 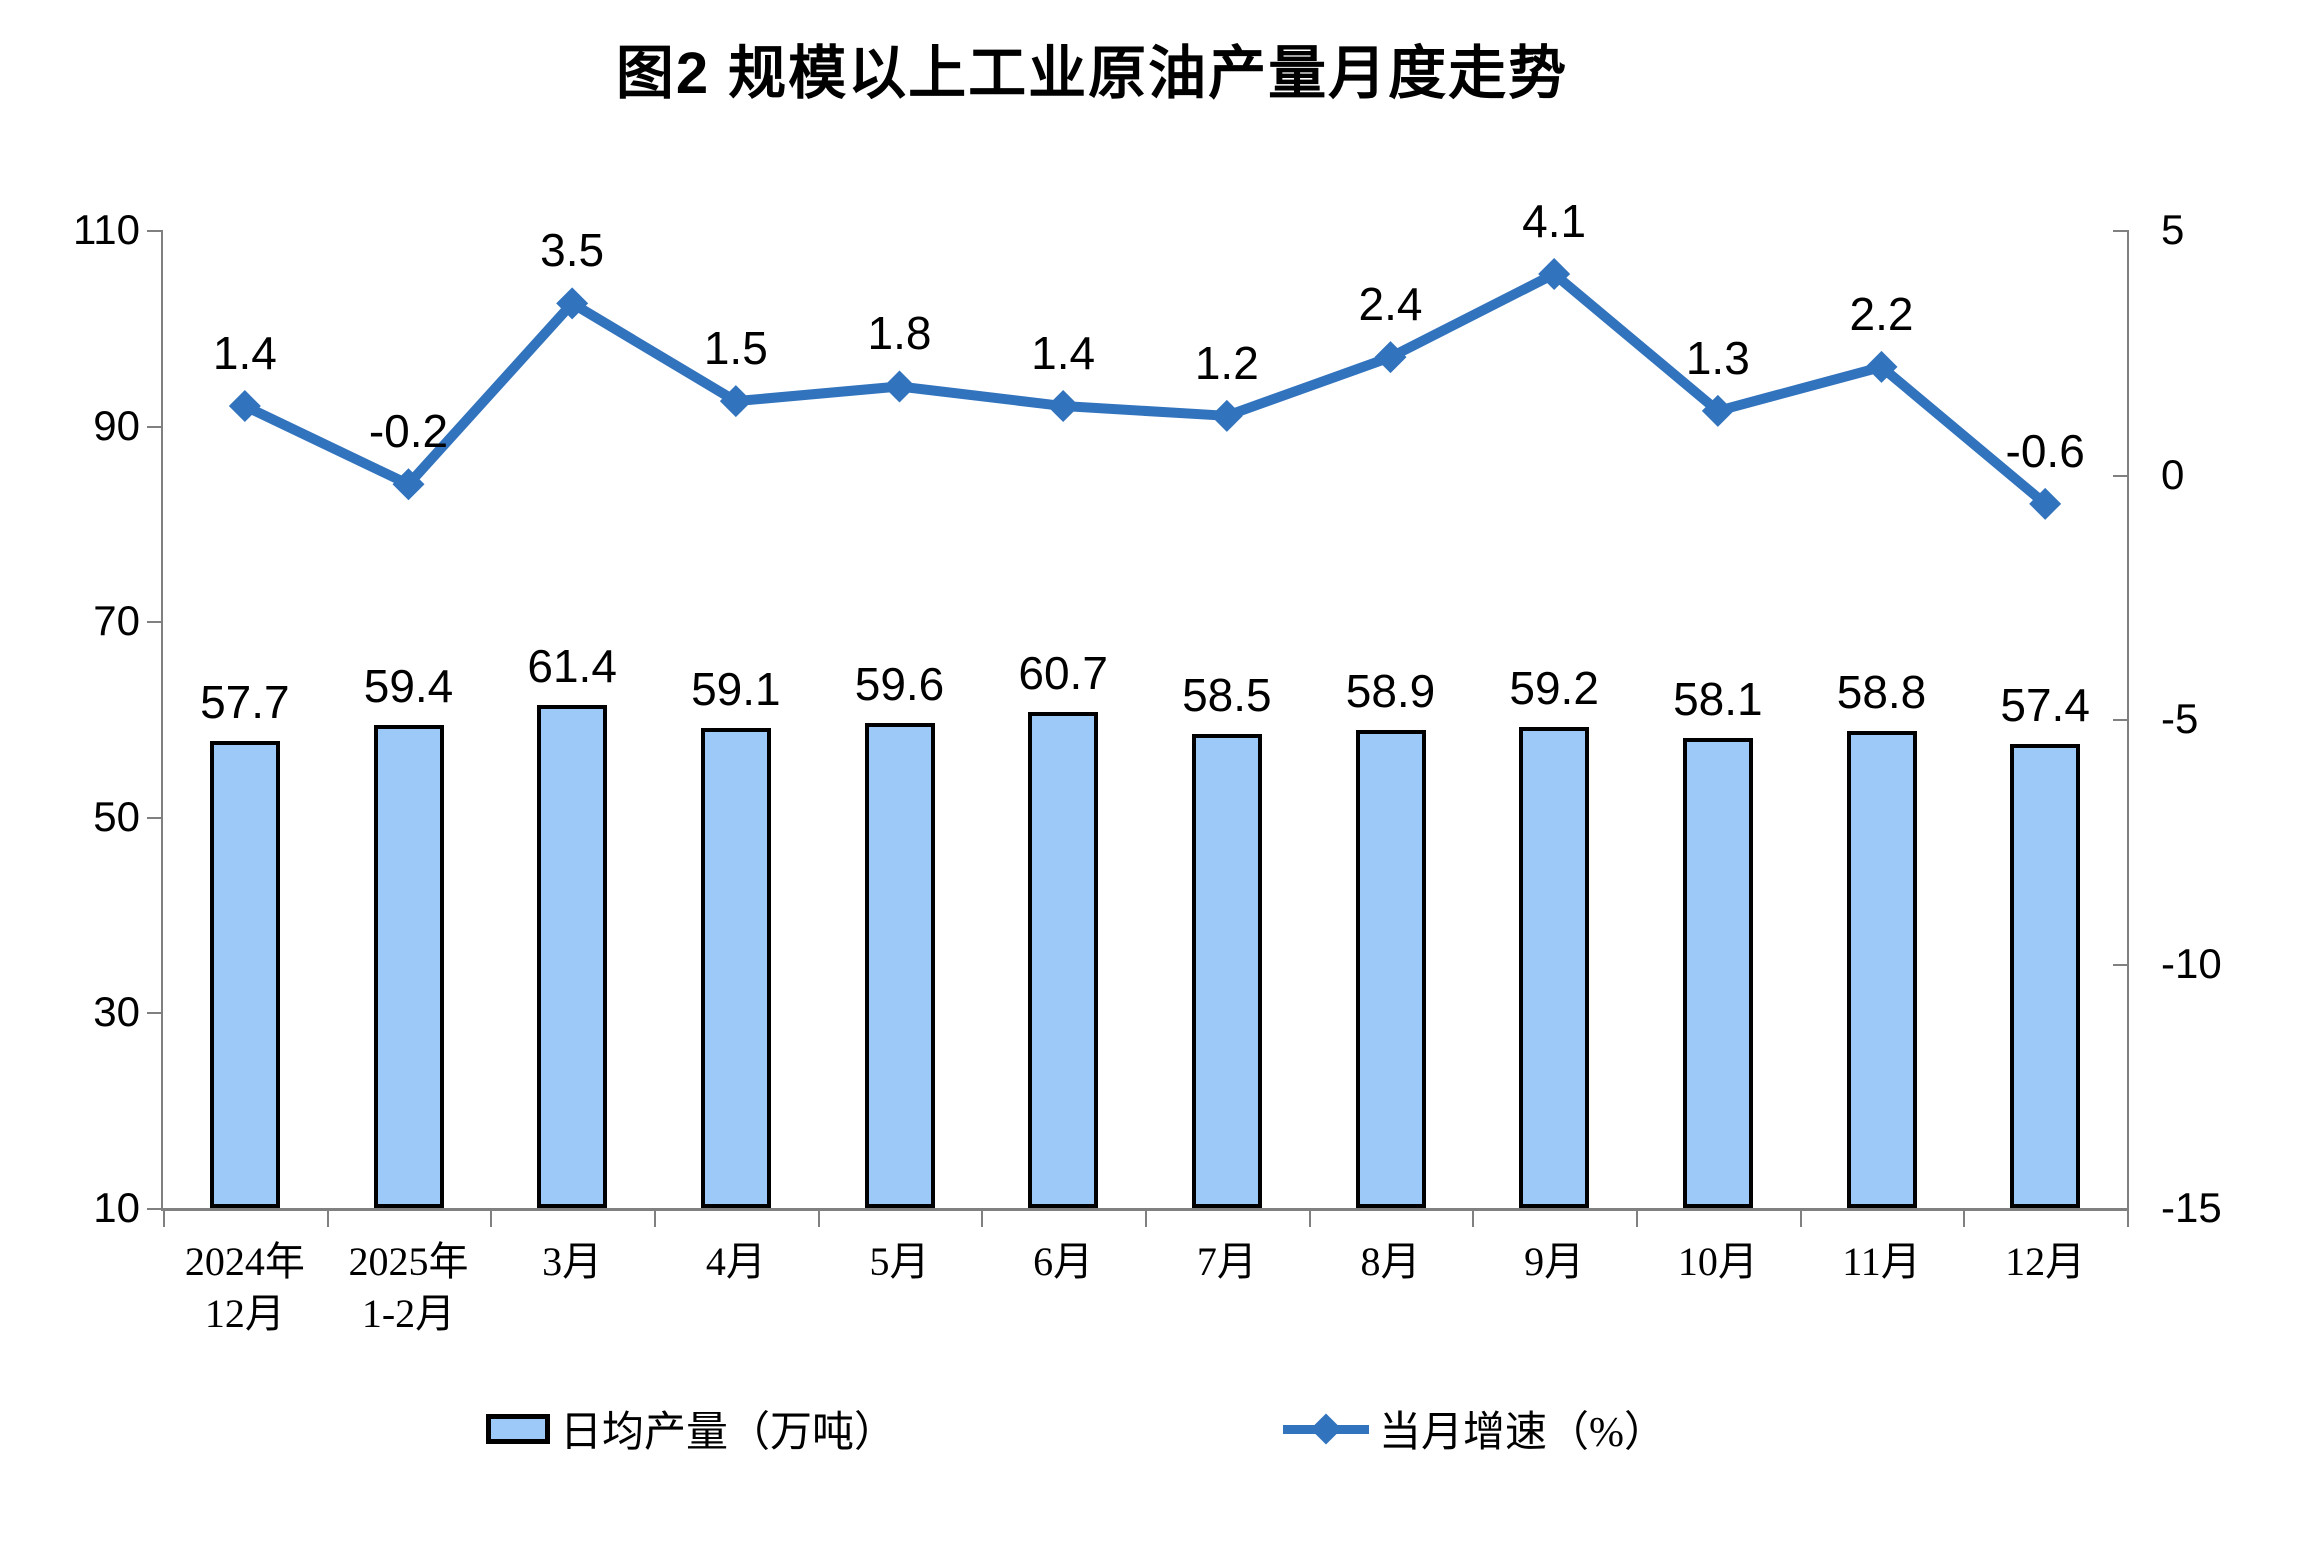 What do you see at coordinates (1390, 1261) in the screenshot?
I see `x-axis-label: 8月` at bounding box center [1390, 1261].